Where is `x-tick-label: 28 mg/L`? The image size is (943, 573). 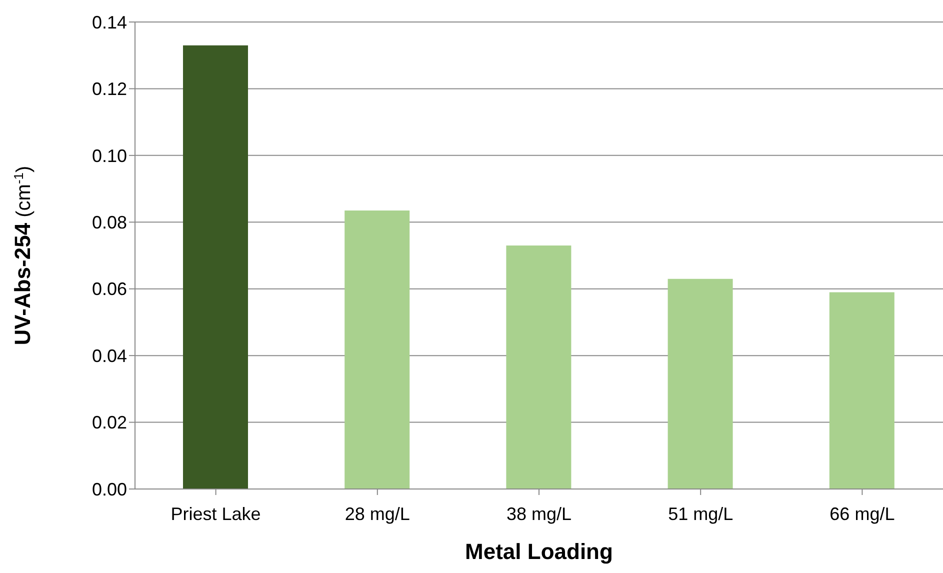
x-tick-label: 28 mg/L is located at coordinates (377, 514).